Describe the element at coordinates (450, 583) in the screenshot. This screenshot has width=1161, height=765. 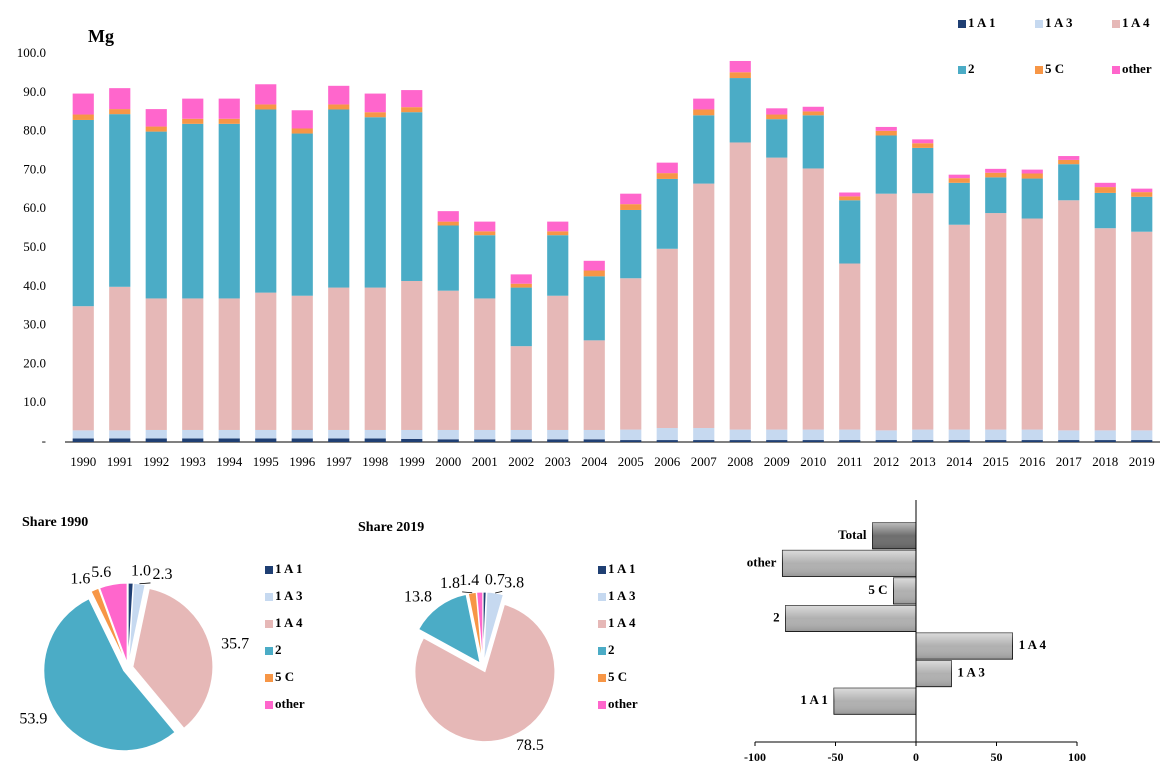
I see `pie-value-label: 1.8` at that location.